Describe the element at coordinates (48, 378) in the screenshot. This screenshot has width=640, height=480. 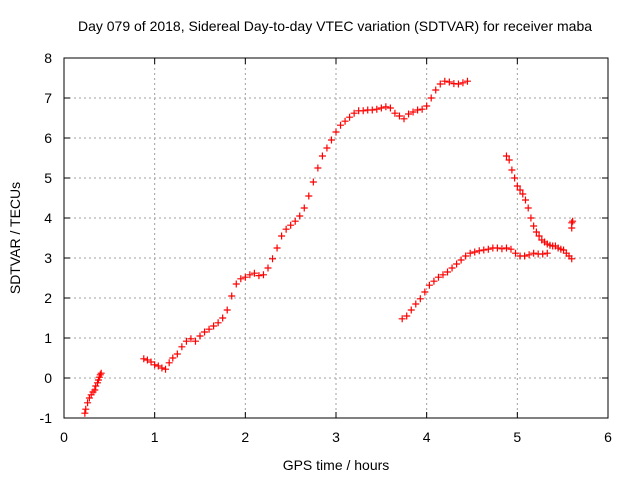
I see `y-tick-label: 0` at that location.